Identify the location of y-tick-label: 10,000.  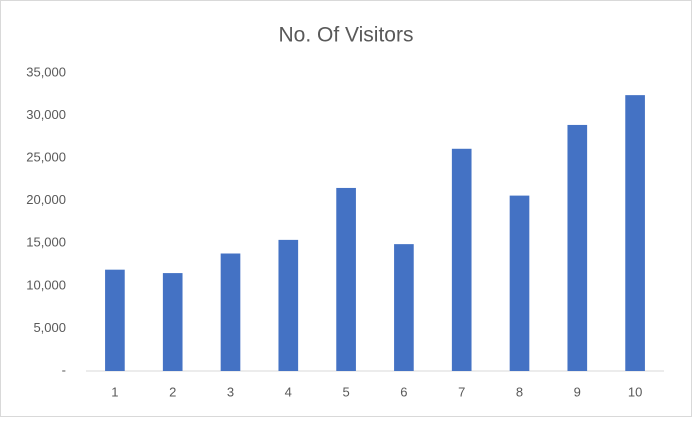
(46, 284).